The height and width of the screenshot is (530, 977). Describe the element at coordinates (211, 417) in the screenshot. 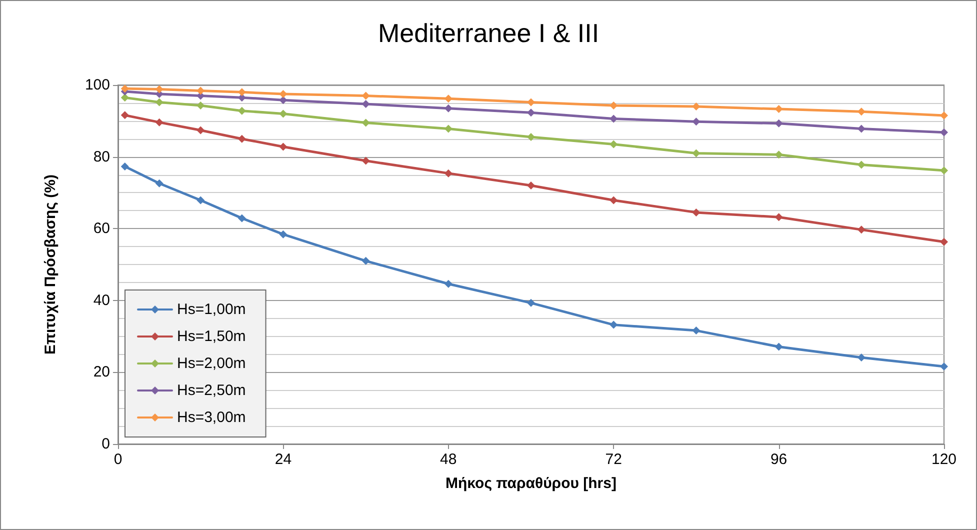

I see `legend-label: Hs=3,00m` at that location.